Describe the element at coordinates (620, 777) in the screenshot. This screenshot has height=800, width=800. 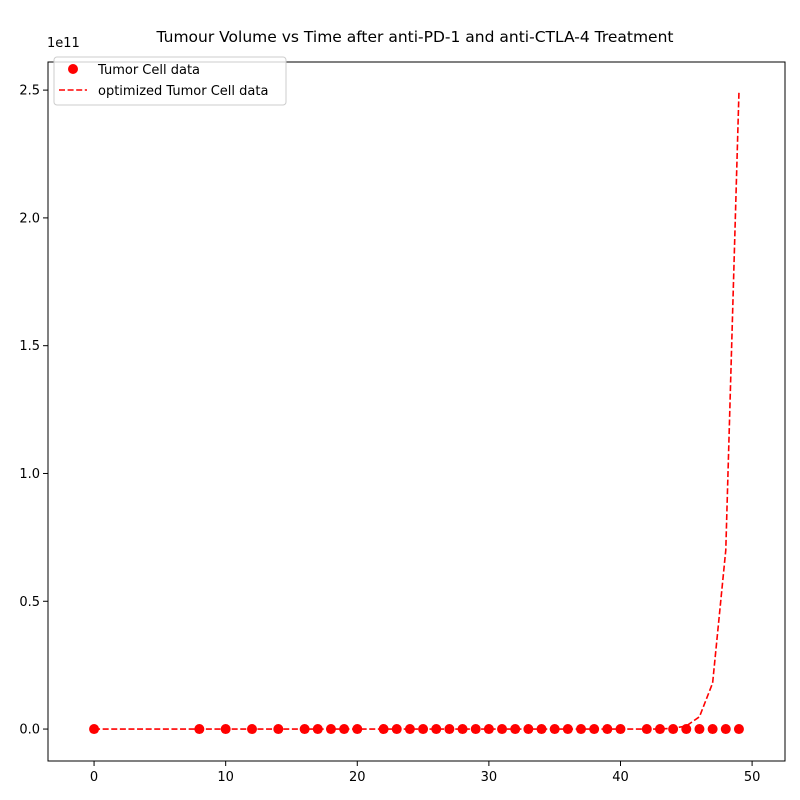
I see `x-tick-label: 40` at that location.